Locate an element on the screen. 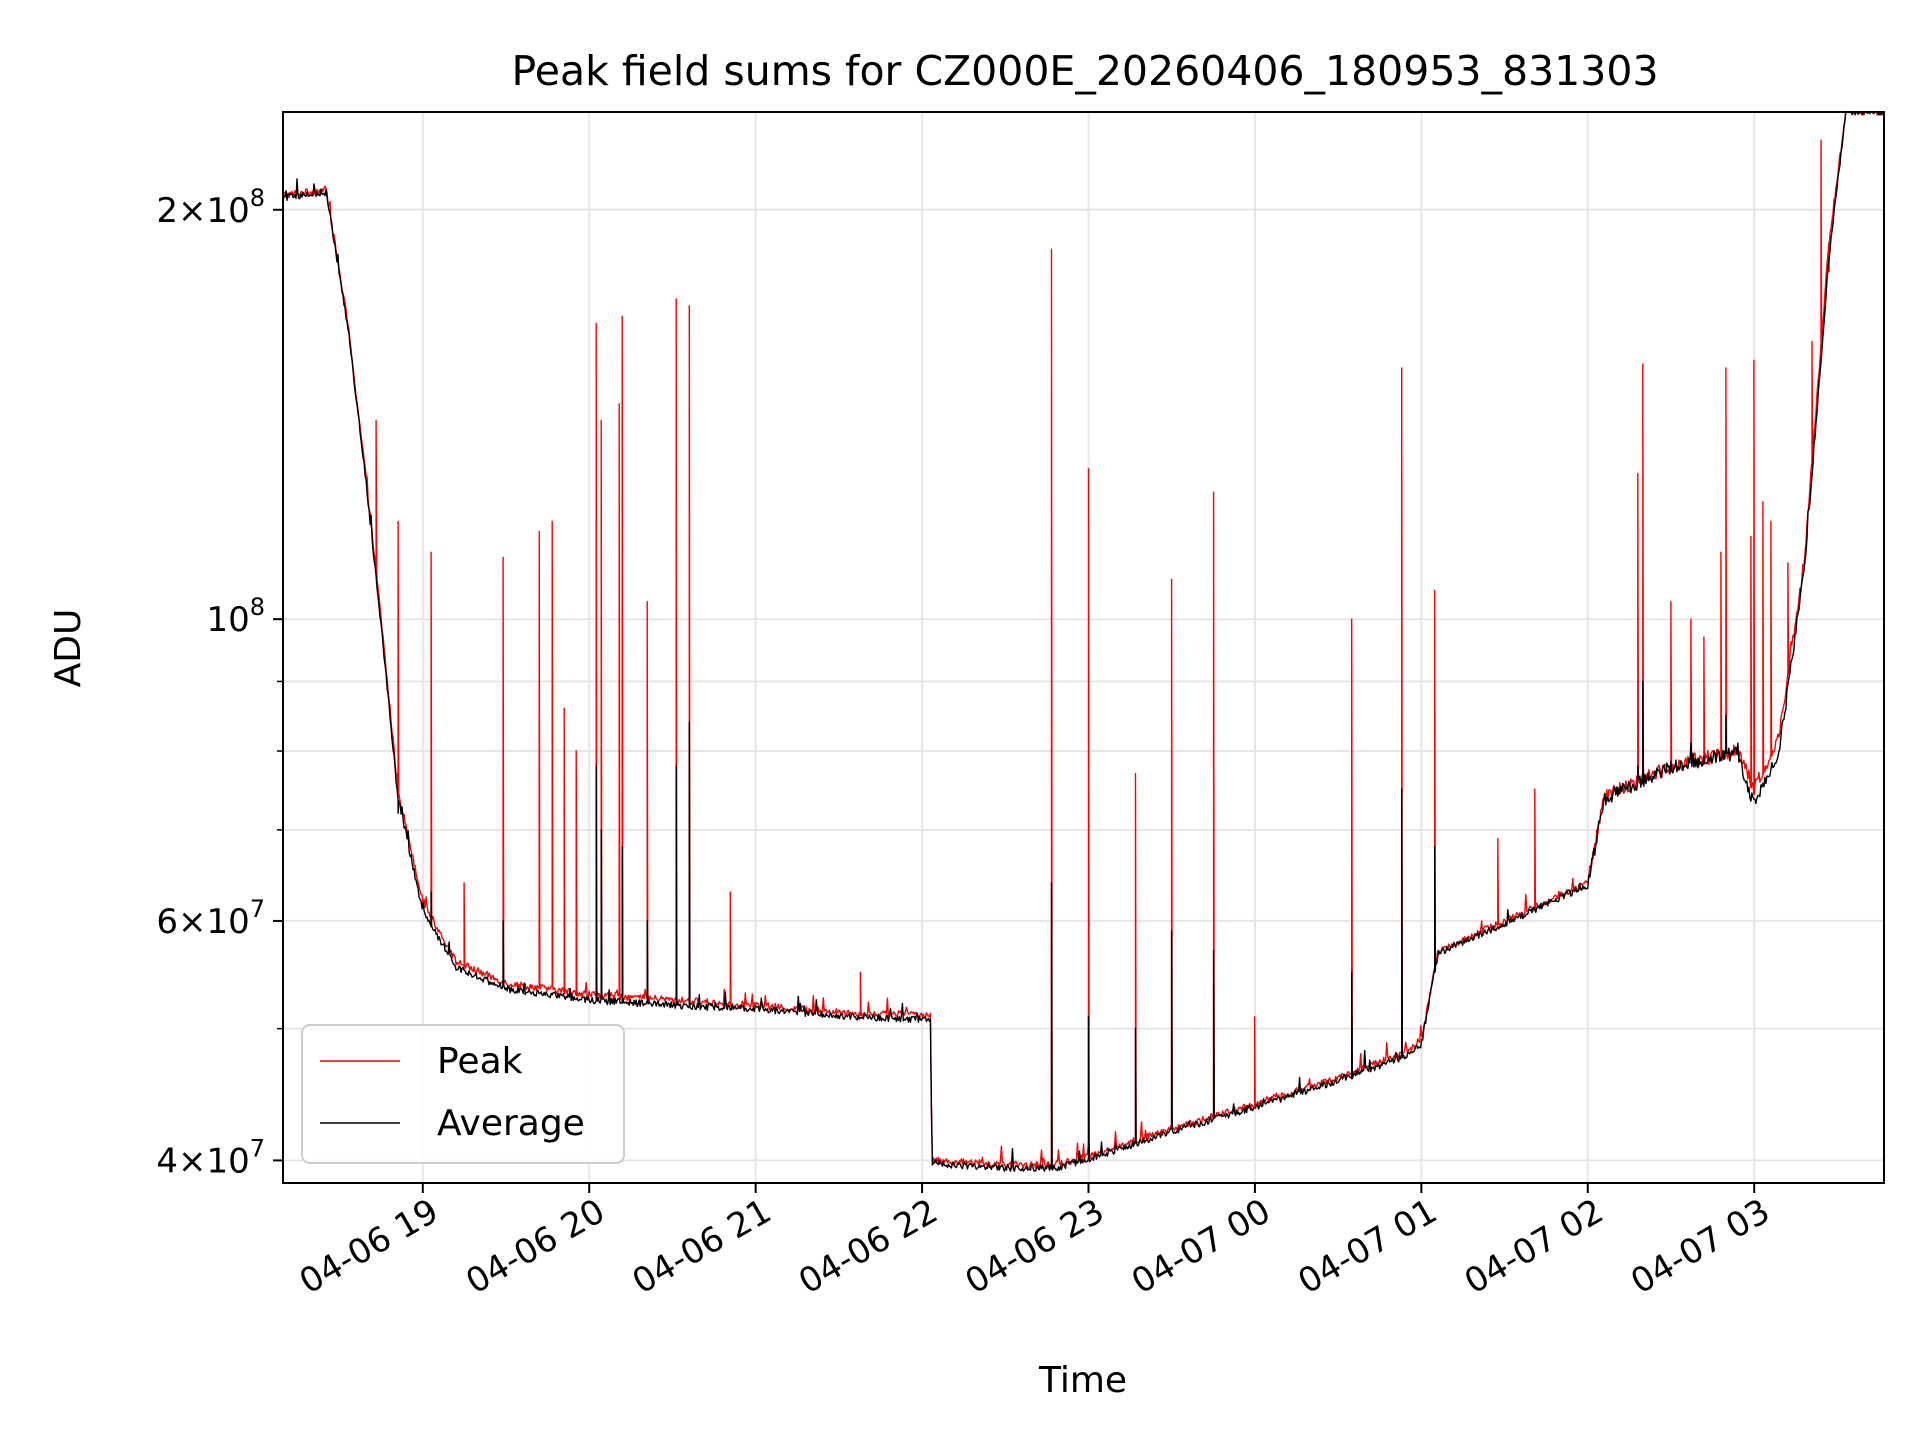 The height and width of the screenshot is (1440, 1920). y-axis: 4×107 6×107 108 2×108 is located at coordinates (219, 682).